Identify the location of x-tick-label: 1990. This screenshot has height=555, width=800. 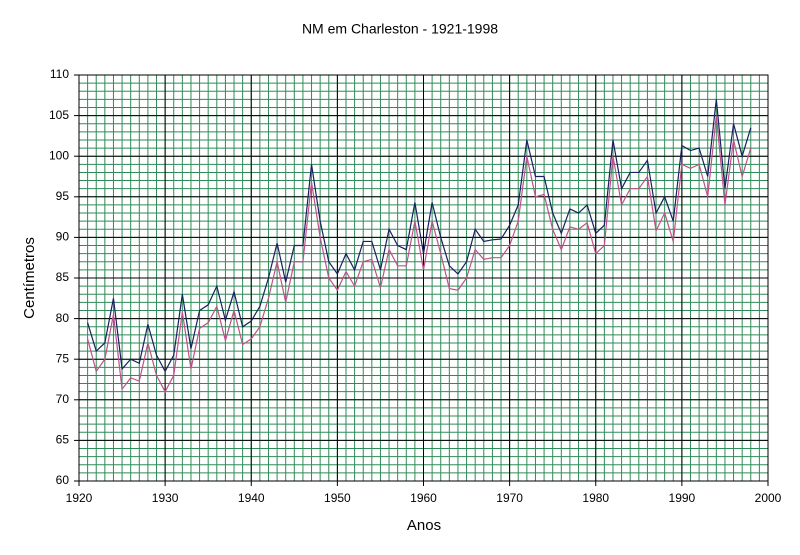
(682, 498).